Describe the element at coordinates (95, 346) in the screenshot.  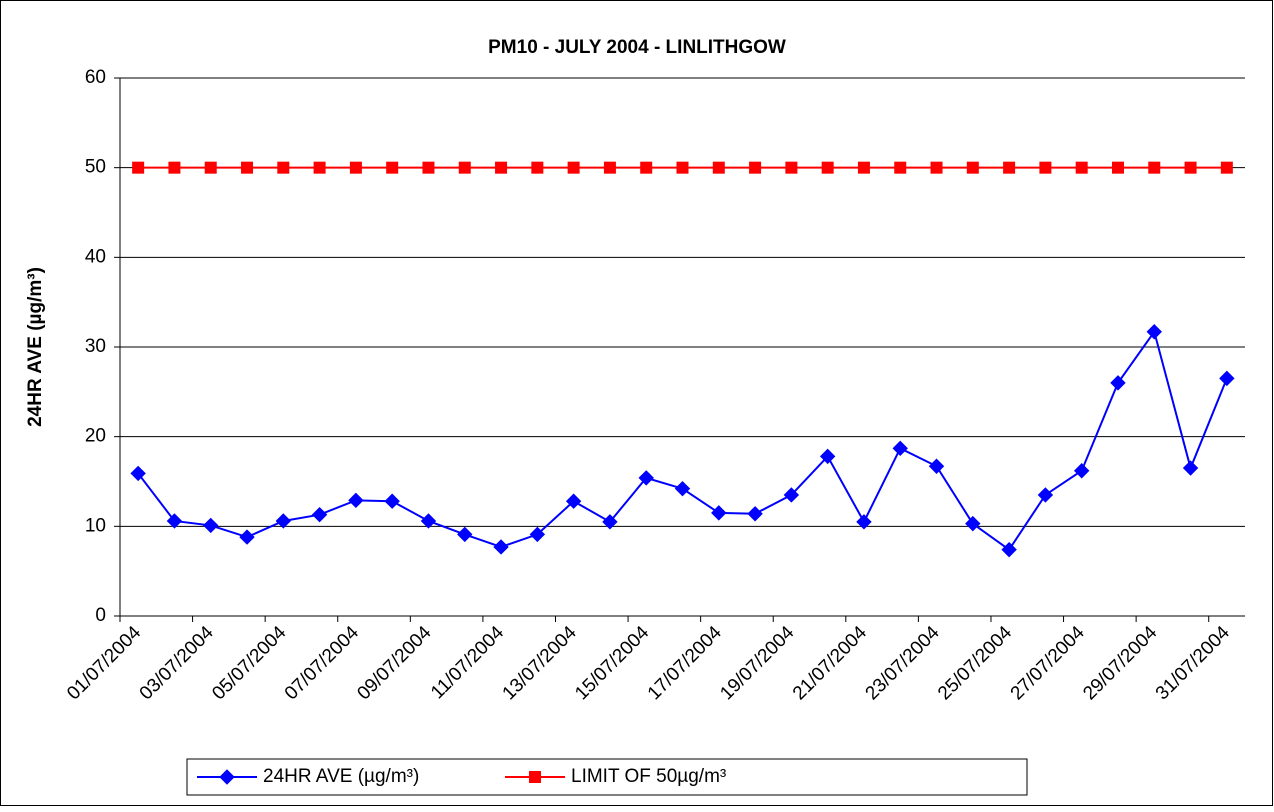
I see `y-tick-label: 30` at that location.